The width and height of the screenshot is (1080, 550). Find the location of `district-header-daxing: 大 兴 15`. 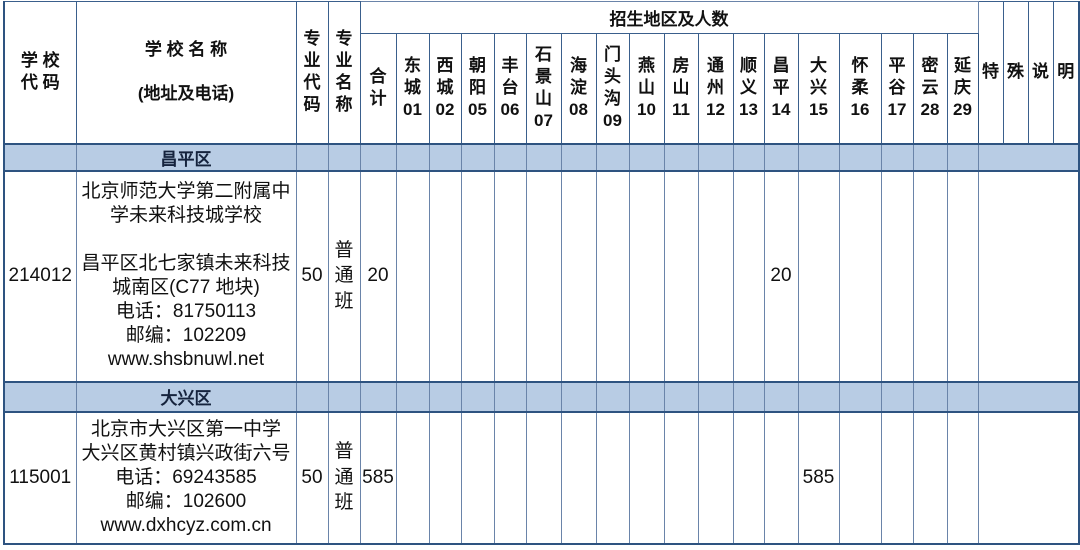

district-header-daxing: 大 兴 15 is located at coordinates (818, 88).